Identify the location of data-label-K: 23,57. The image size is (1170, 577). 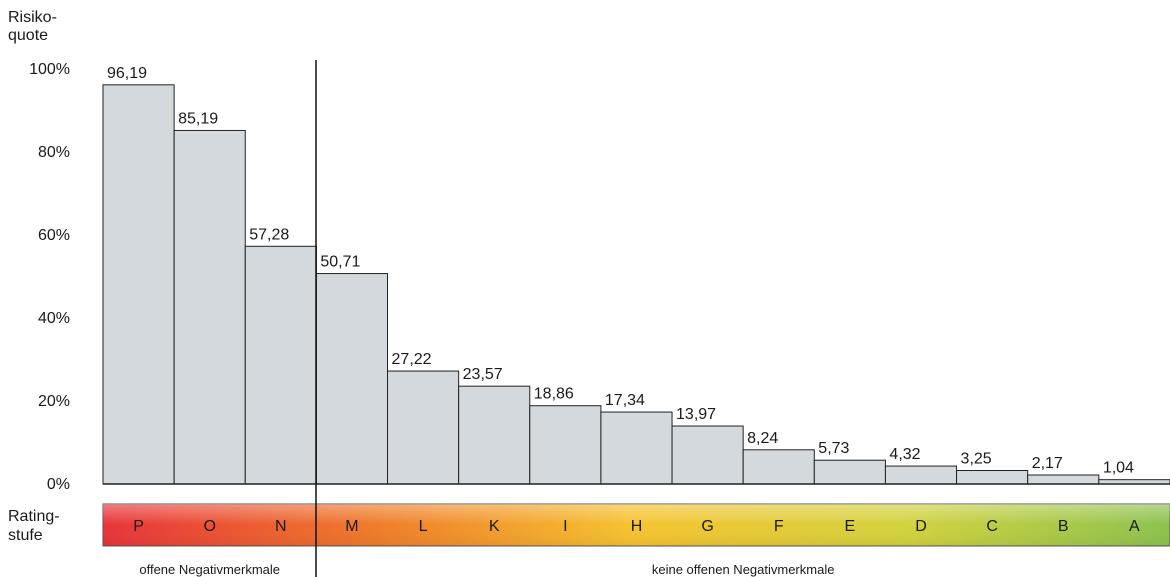
(483, 374).